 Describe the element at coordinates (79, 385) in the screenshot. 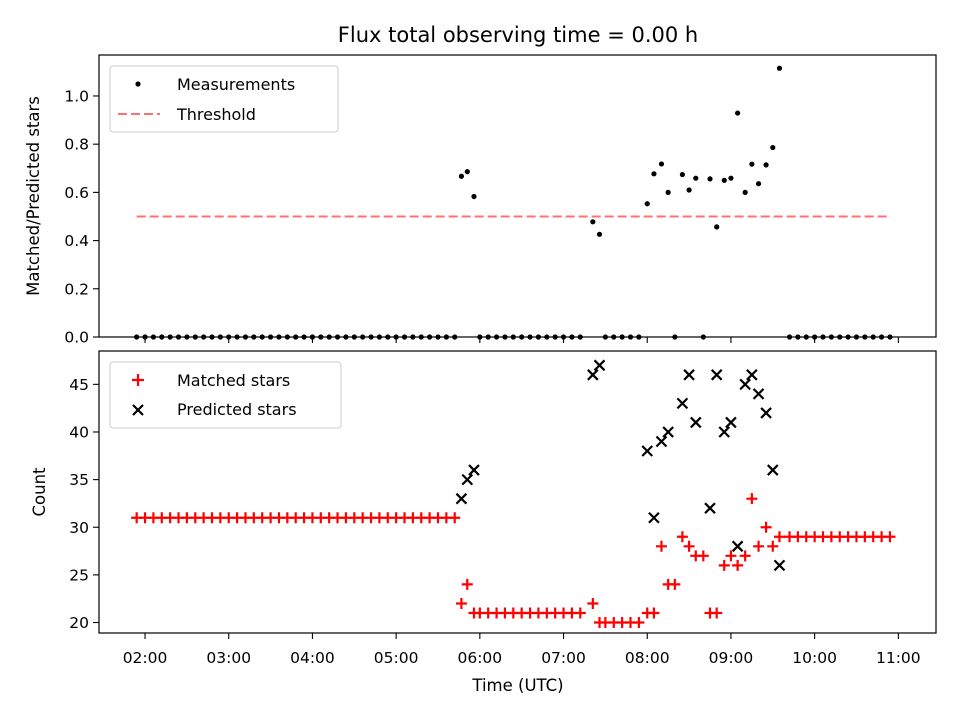

I see `bottom-y-tick-label: 45` at that location.